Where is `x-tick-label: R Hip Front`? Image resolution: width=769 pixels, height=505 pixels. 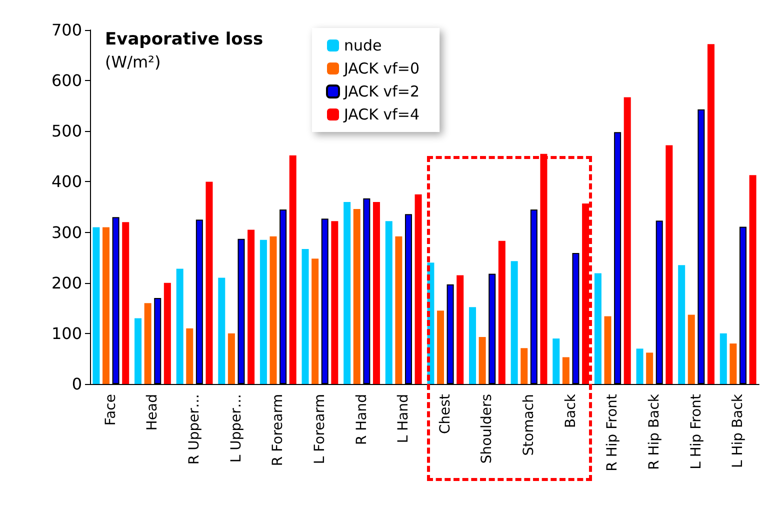 x-tick-label: R Hip Front is located at coordinates (612, 432).